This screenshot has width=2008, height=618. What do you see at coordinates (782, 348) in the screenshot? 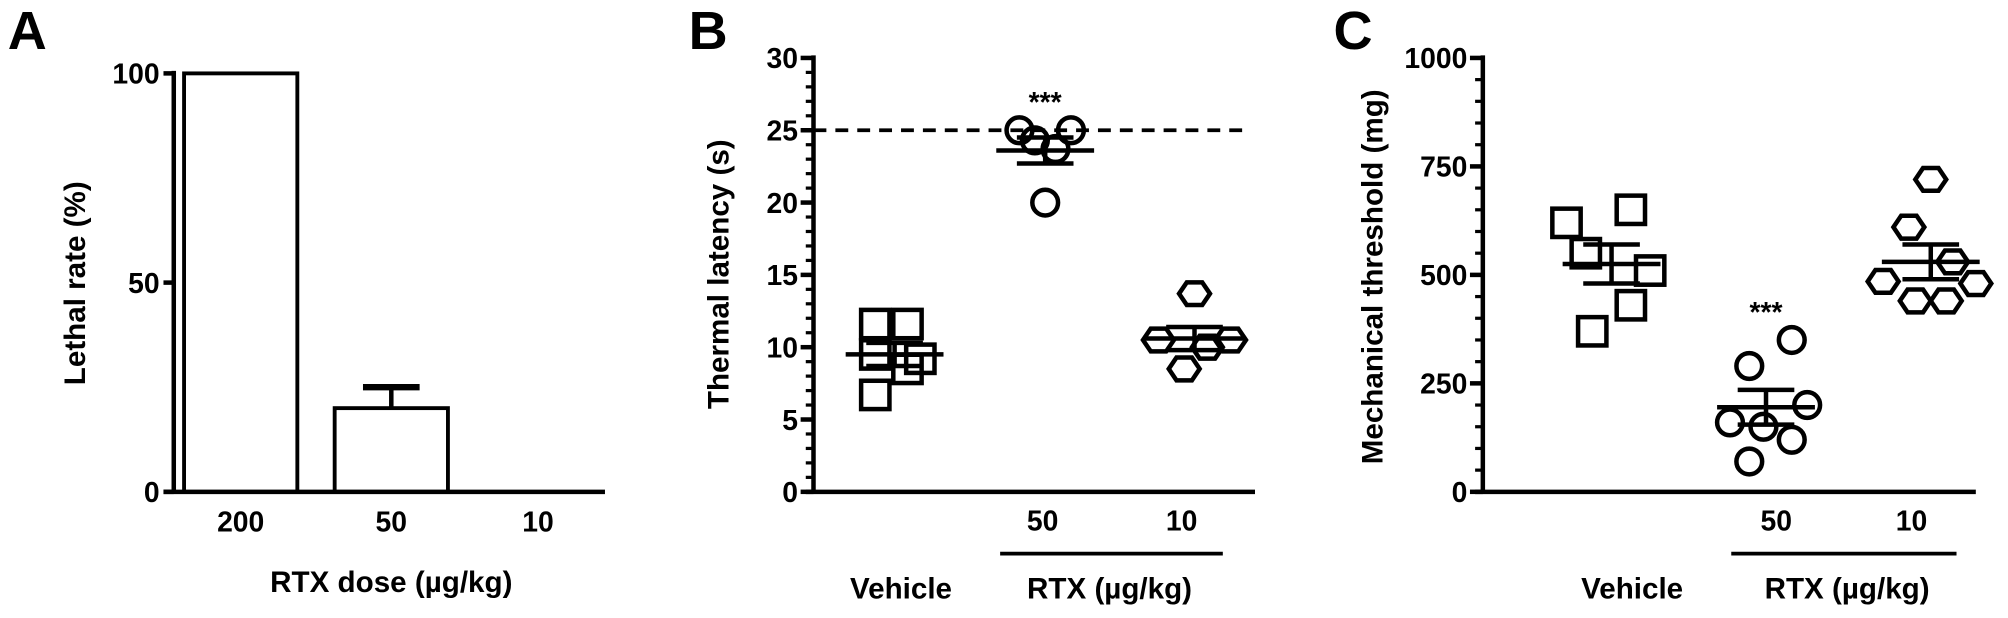
I see `y-tick-label: 10` at bounding box center [782, 348].